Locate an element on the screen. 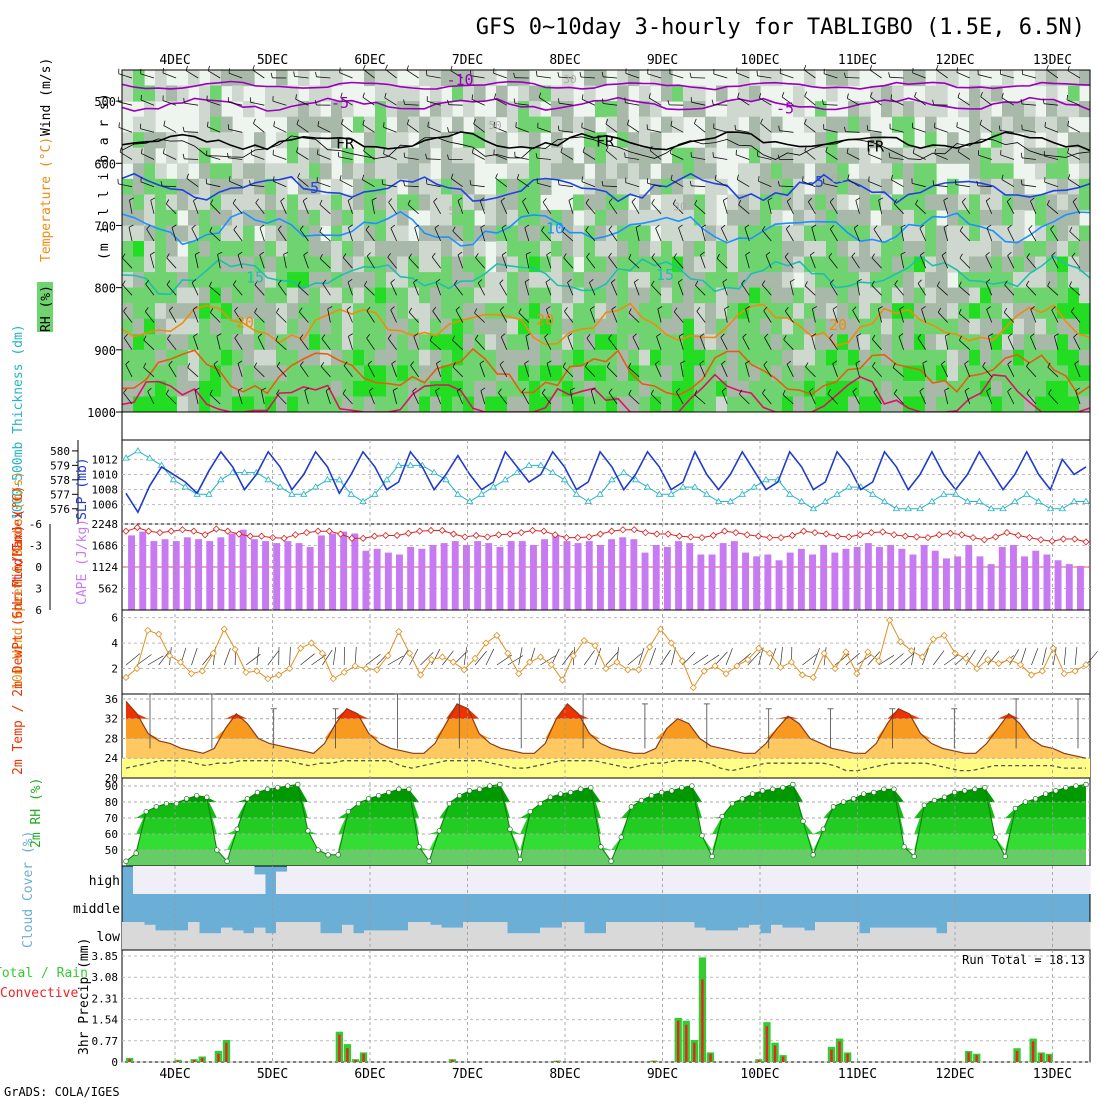 This screenshot has width=1100, height=1104. cloud-ylabel: Cloud Cover (%) is located at coordinates (28, 889).